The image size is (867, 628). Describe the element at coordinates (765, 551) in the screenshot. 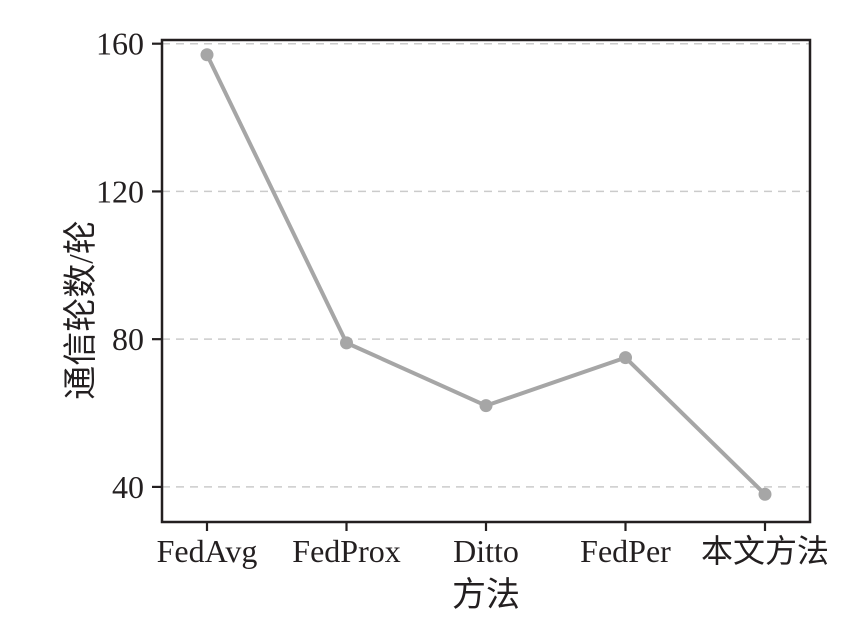

I see `x-category-label: 本文方法` at that location.